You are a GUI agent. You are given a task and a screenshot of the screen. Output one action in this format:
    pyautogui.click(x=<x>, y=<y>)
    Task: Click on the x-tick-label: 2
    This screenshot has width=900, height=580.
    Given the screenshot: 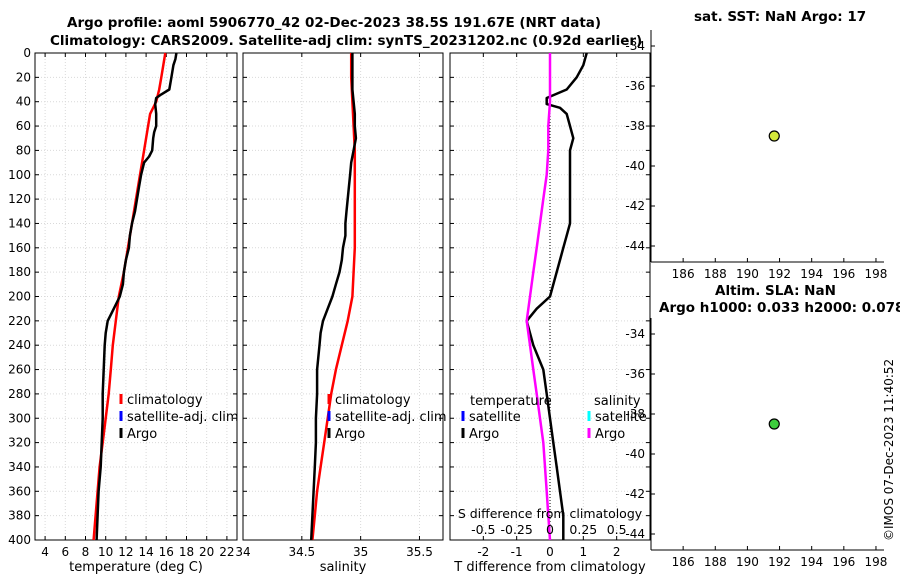 What is the action you would take?
    pyautogui.click(x=617, y=552)
    